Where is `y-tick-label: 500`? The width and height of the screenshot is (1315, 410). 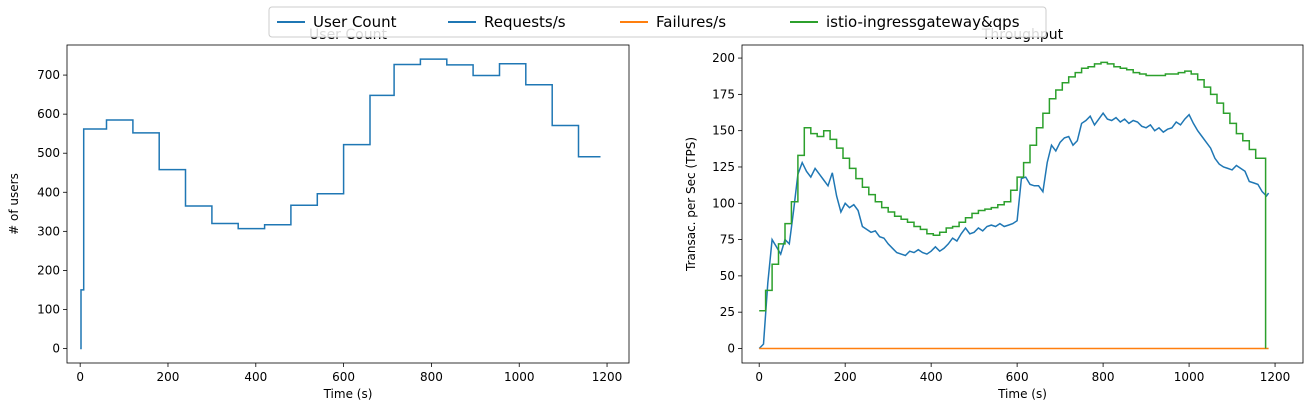 y-tick-label: 500 is located at coordinates (48, 153).